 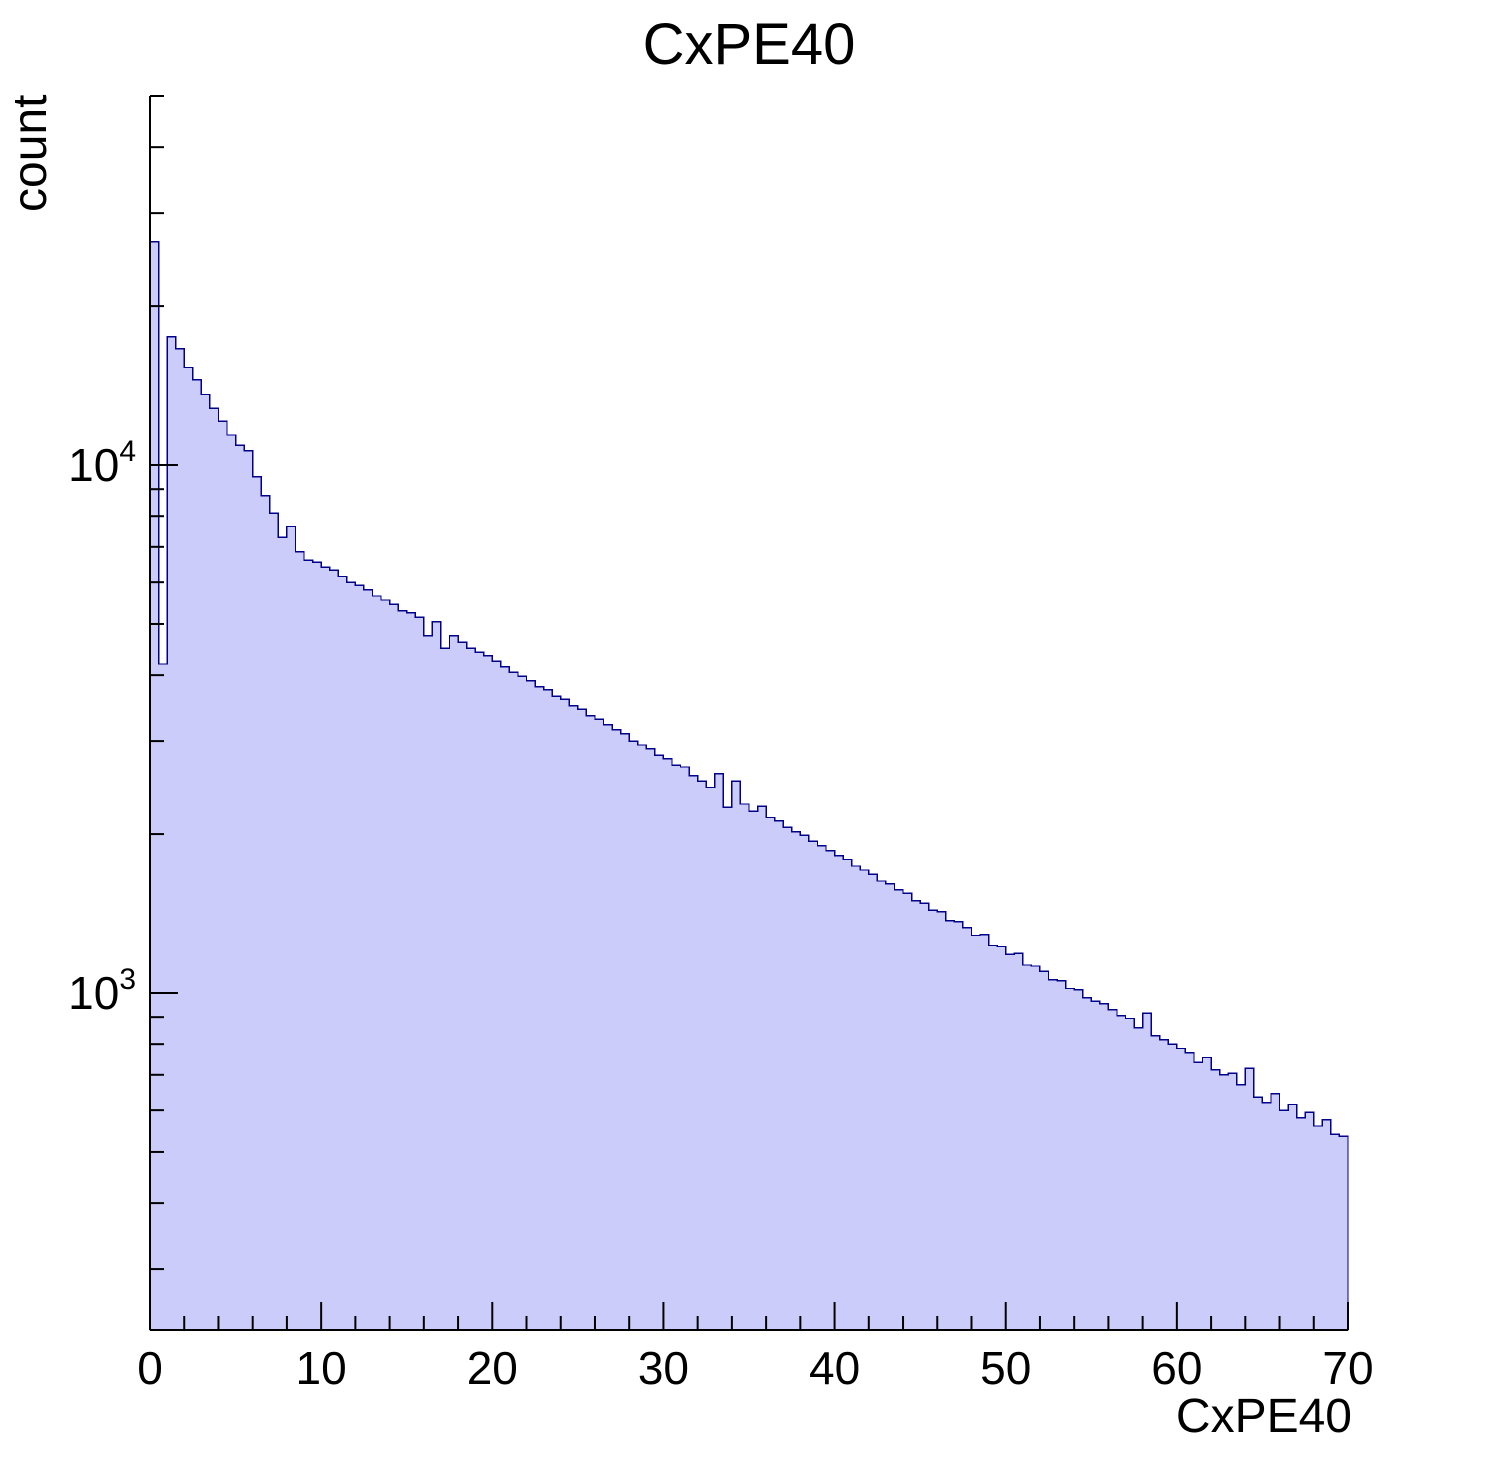 What do you see at coordinates (102, 463) in the screenshot?
I see `y-tick-label: 10⁴` at bounding box center [102, 463].